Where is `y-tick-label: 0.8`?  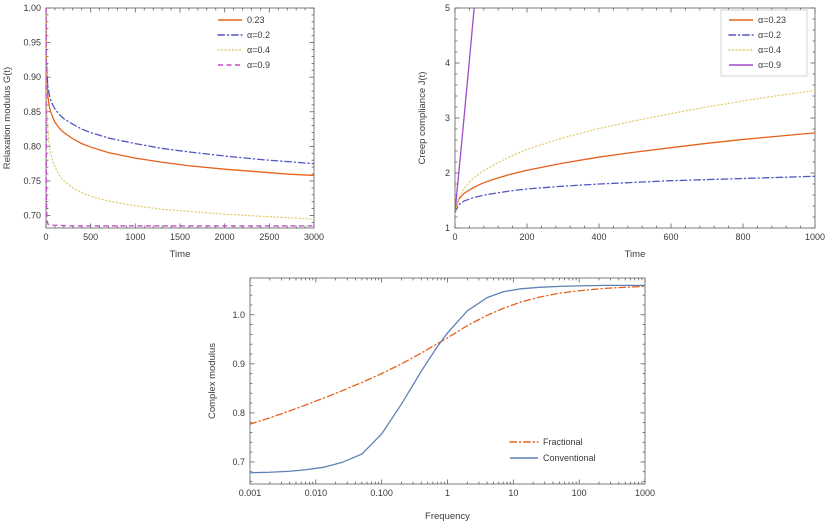
y-tick-label: 0.8 is located at coordinates (238, 413).